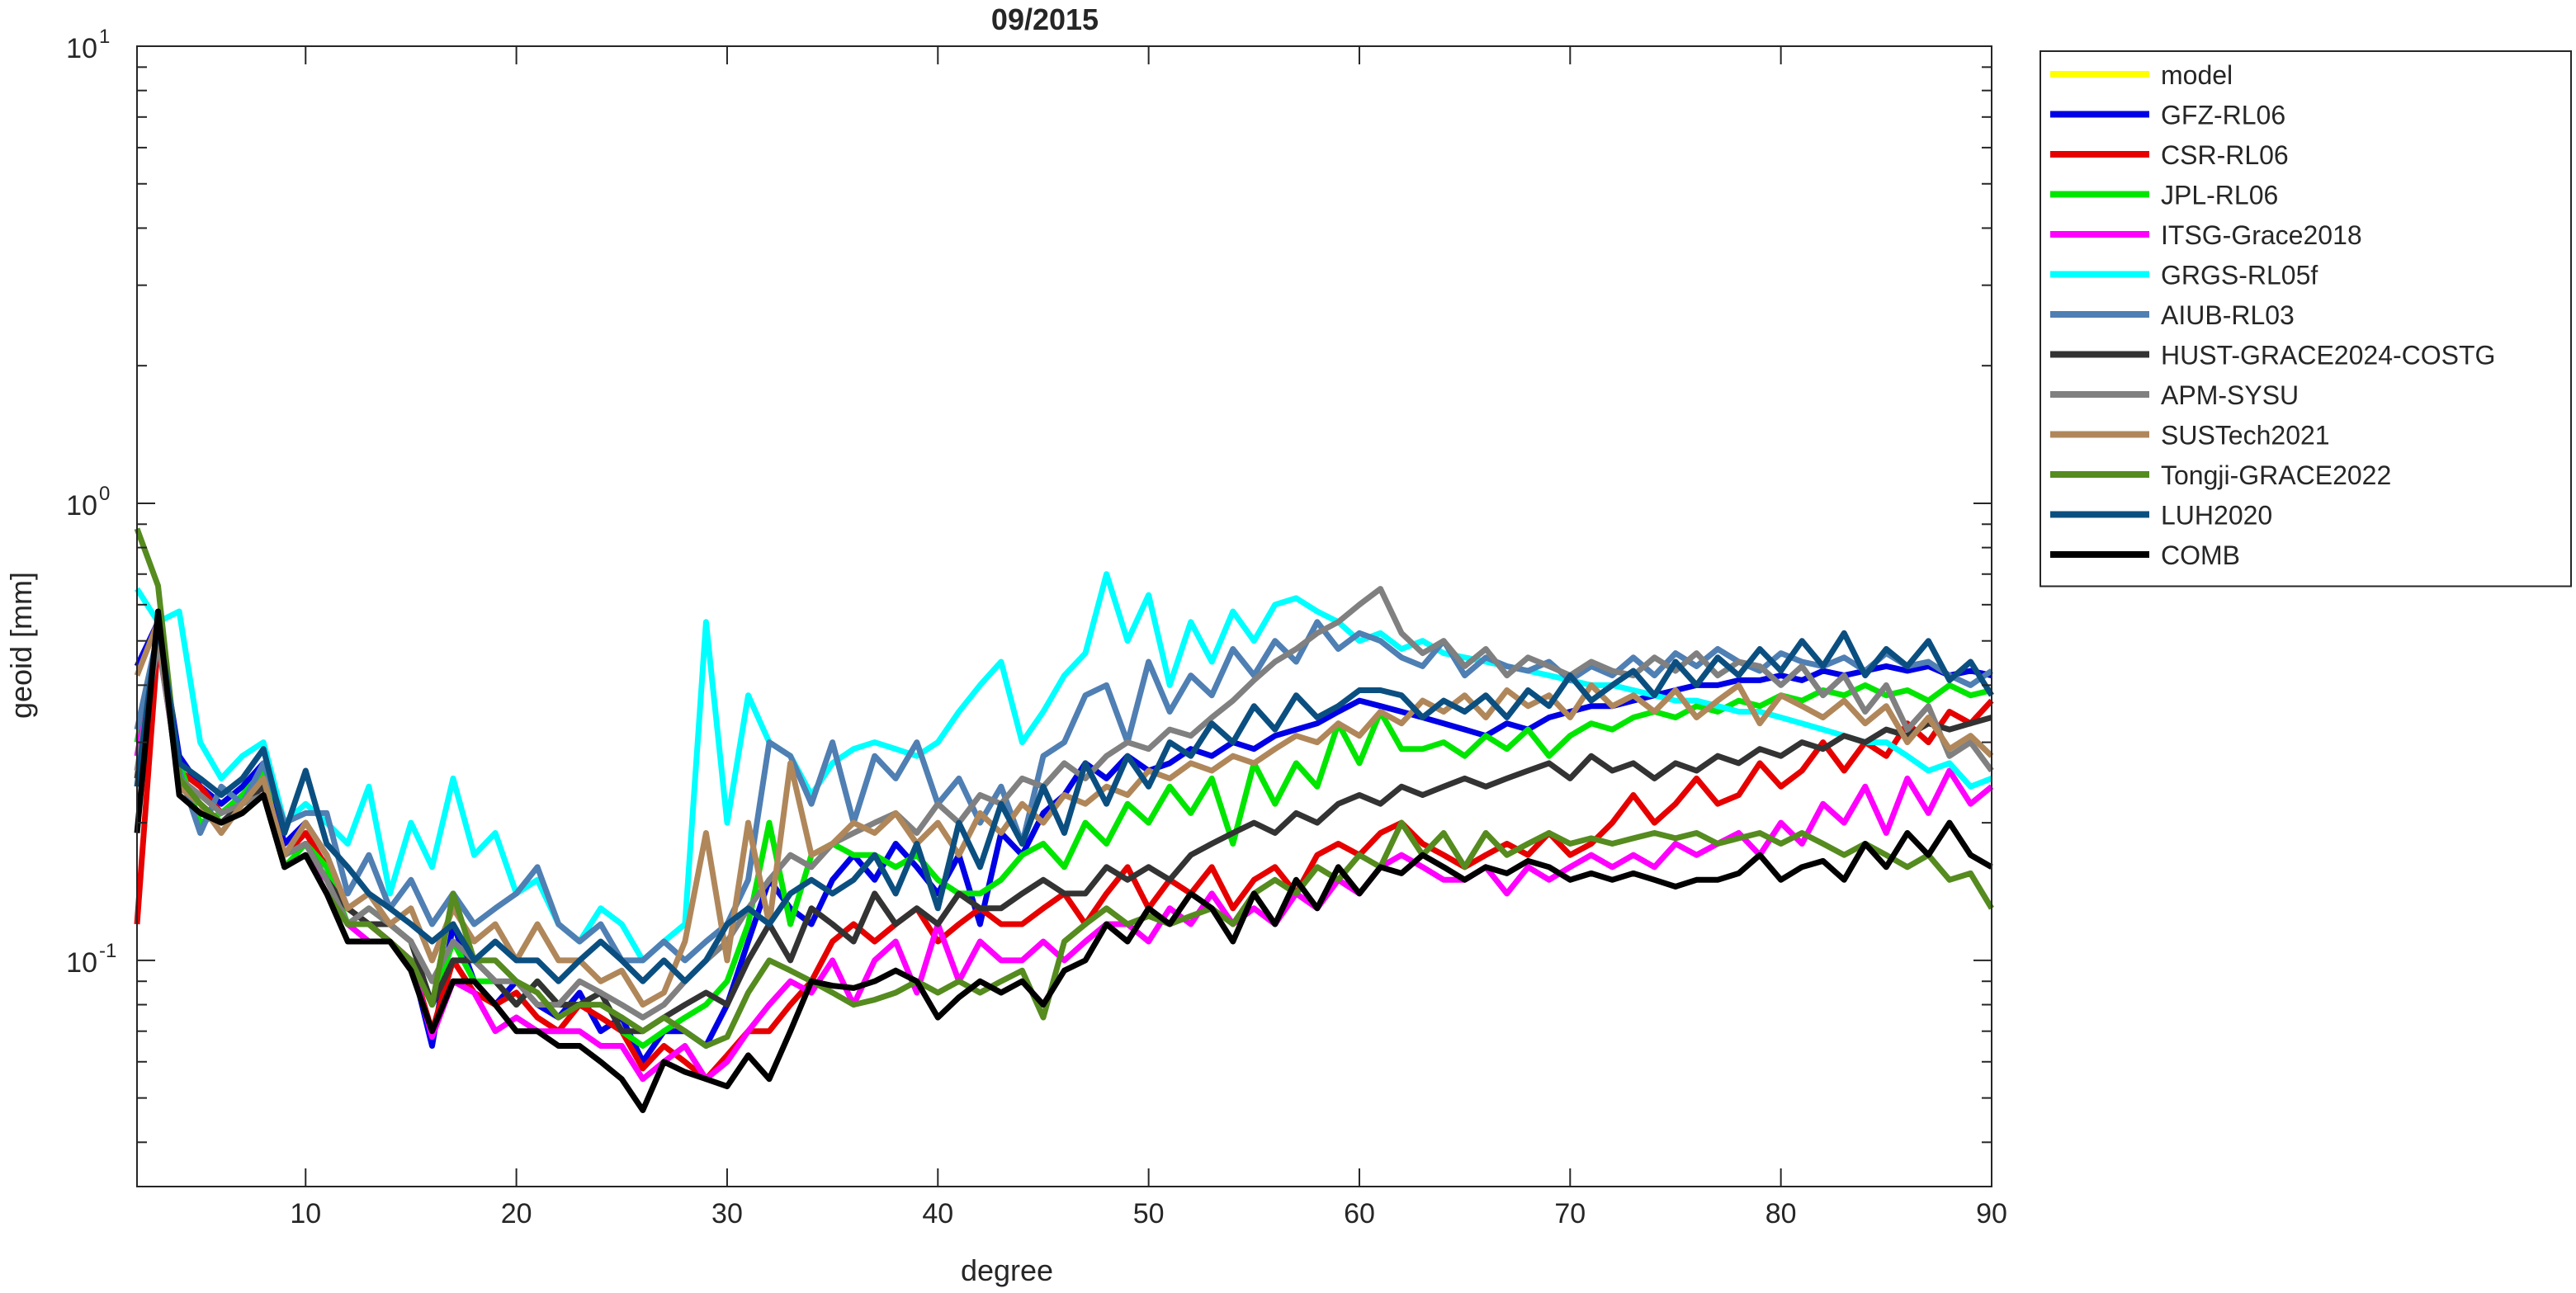 The image size is (2576, 1293). I want to click on legend-label-11: LUH2020, so click(2216, 516).